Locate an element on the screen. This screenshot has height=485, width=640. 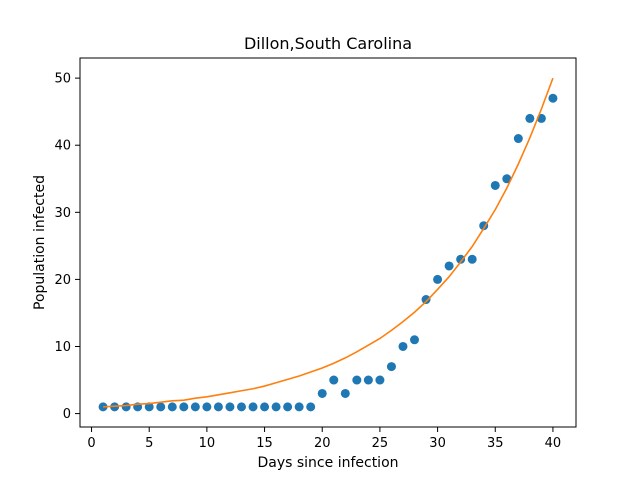
x-tick-label: 0 is located at coordinates (91, 443).